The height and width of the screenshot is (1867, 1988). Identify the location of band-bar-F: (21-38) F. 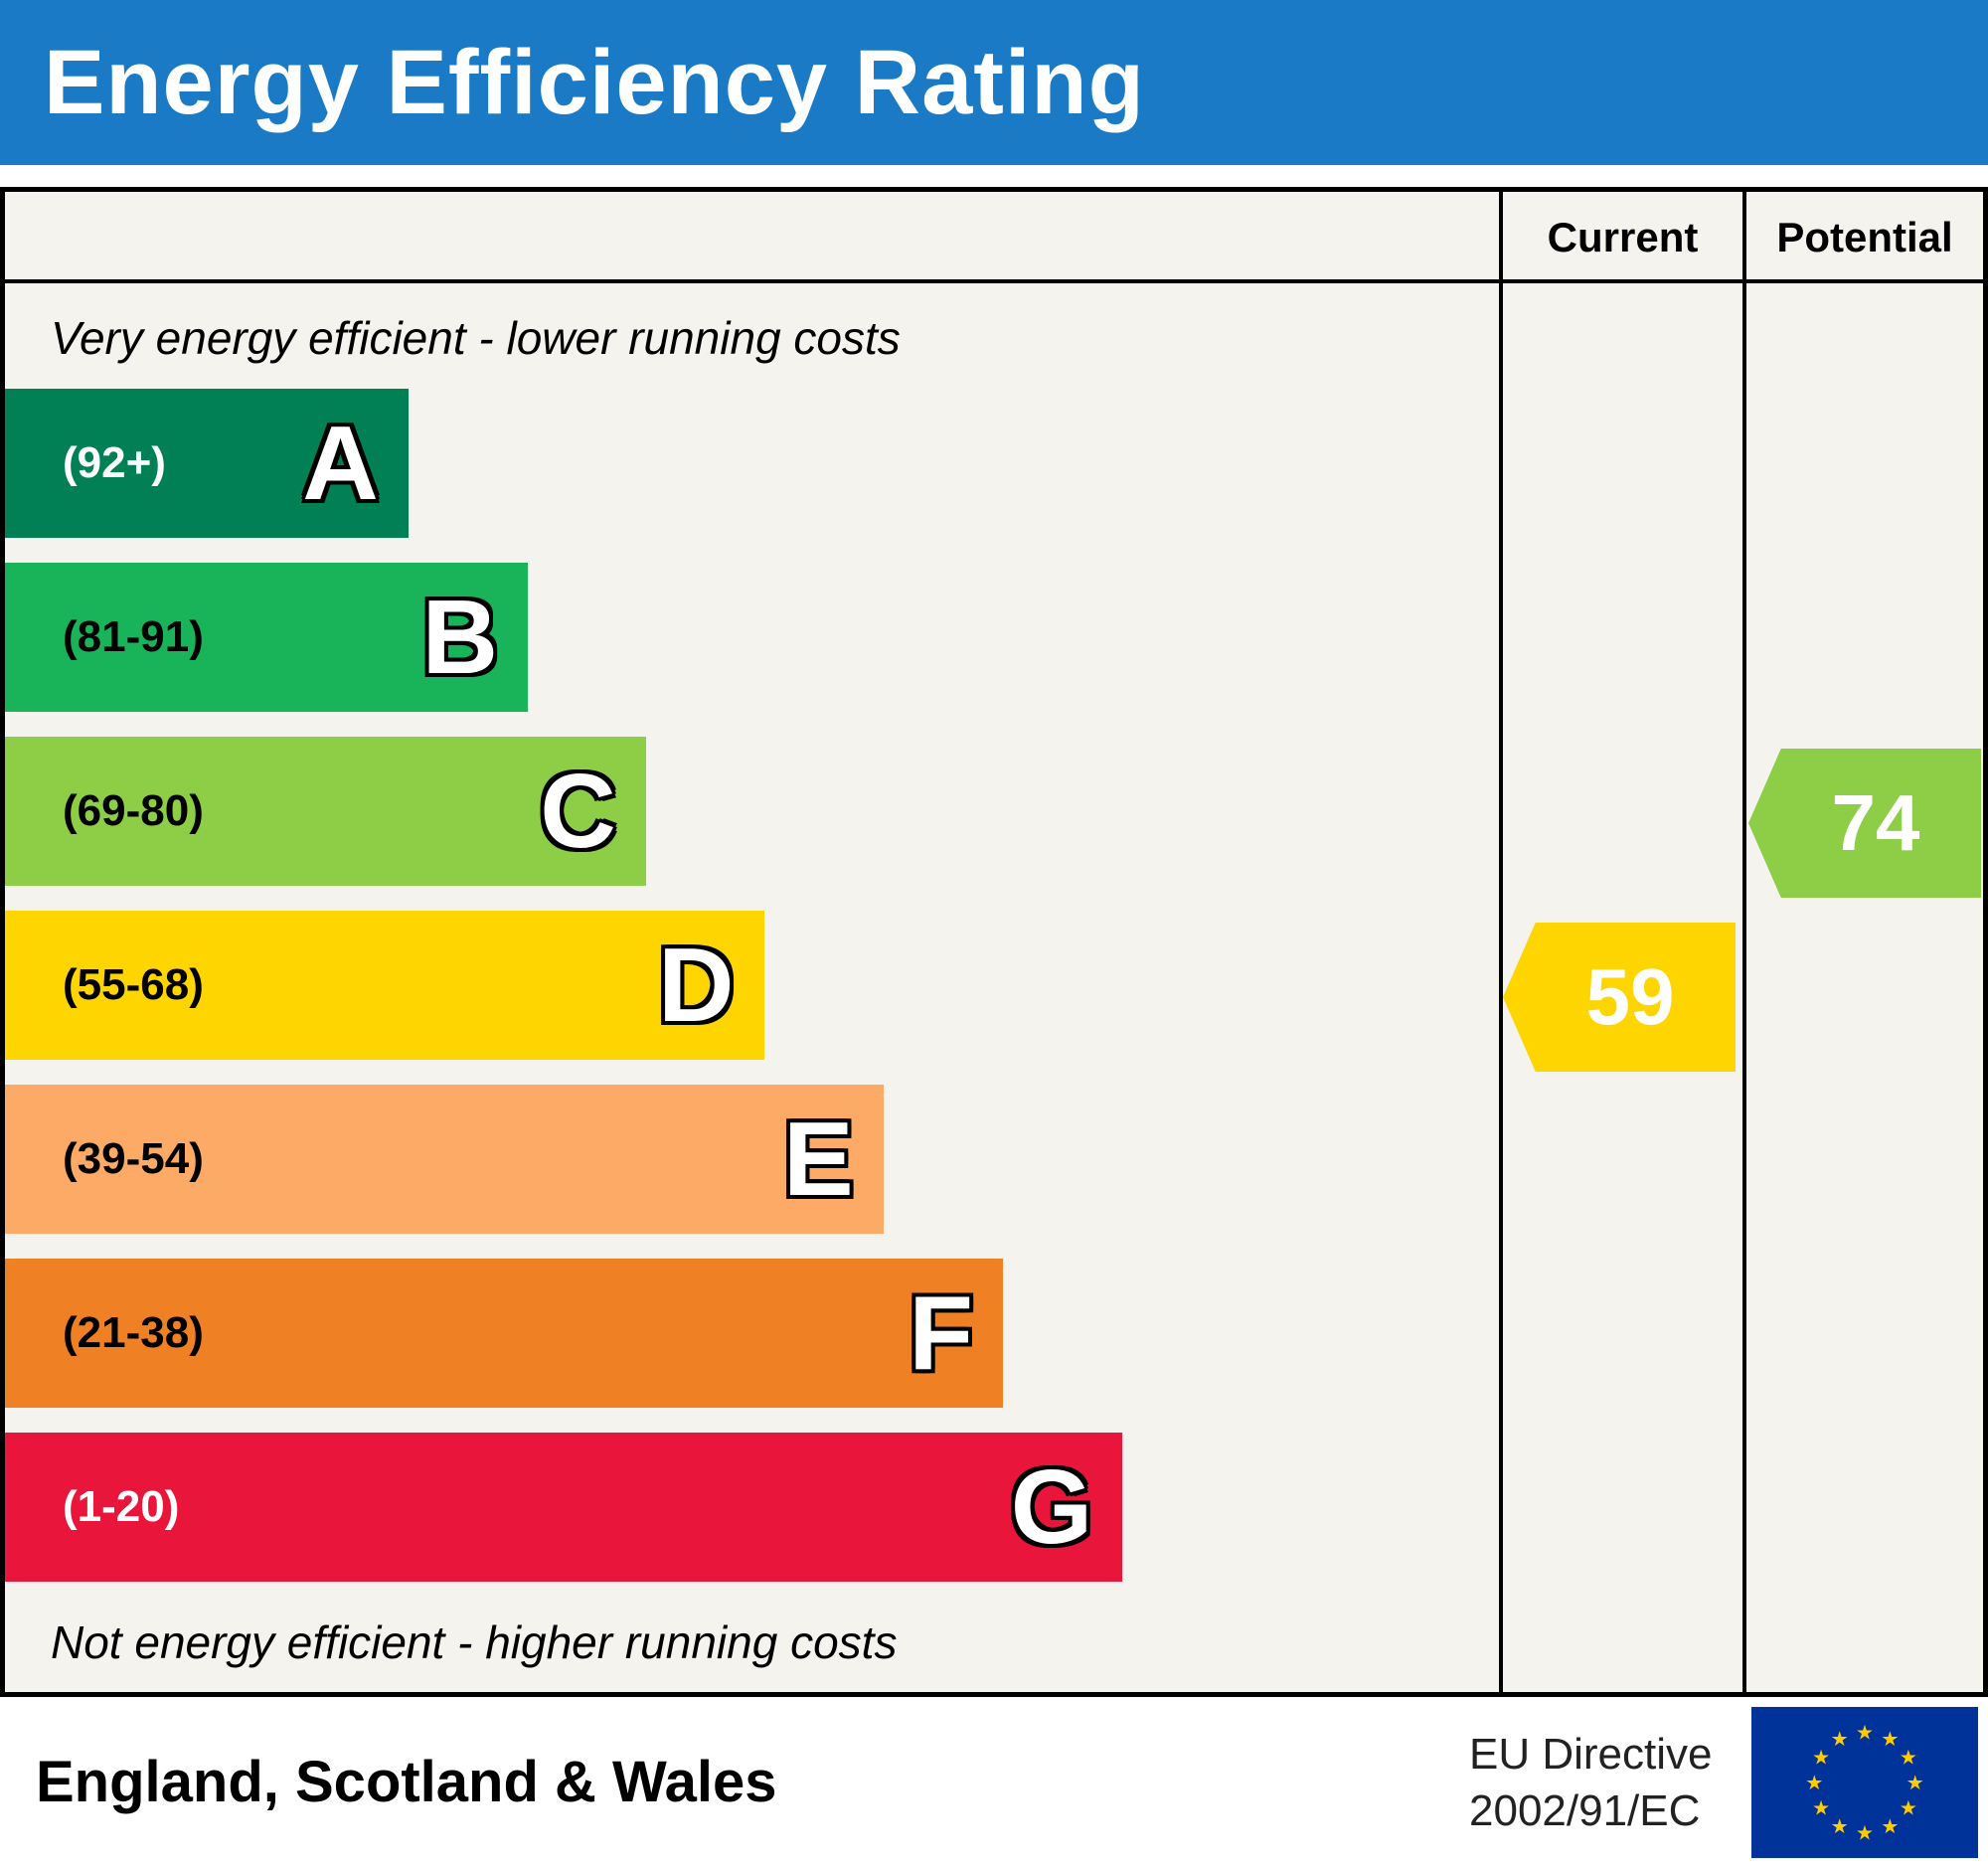
(504, 1333).